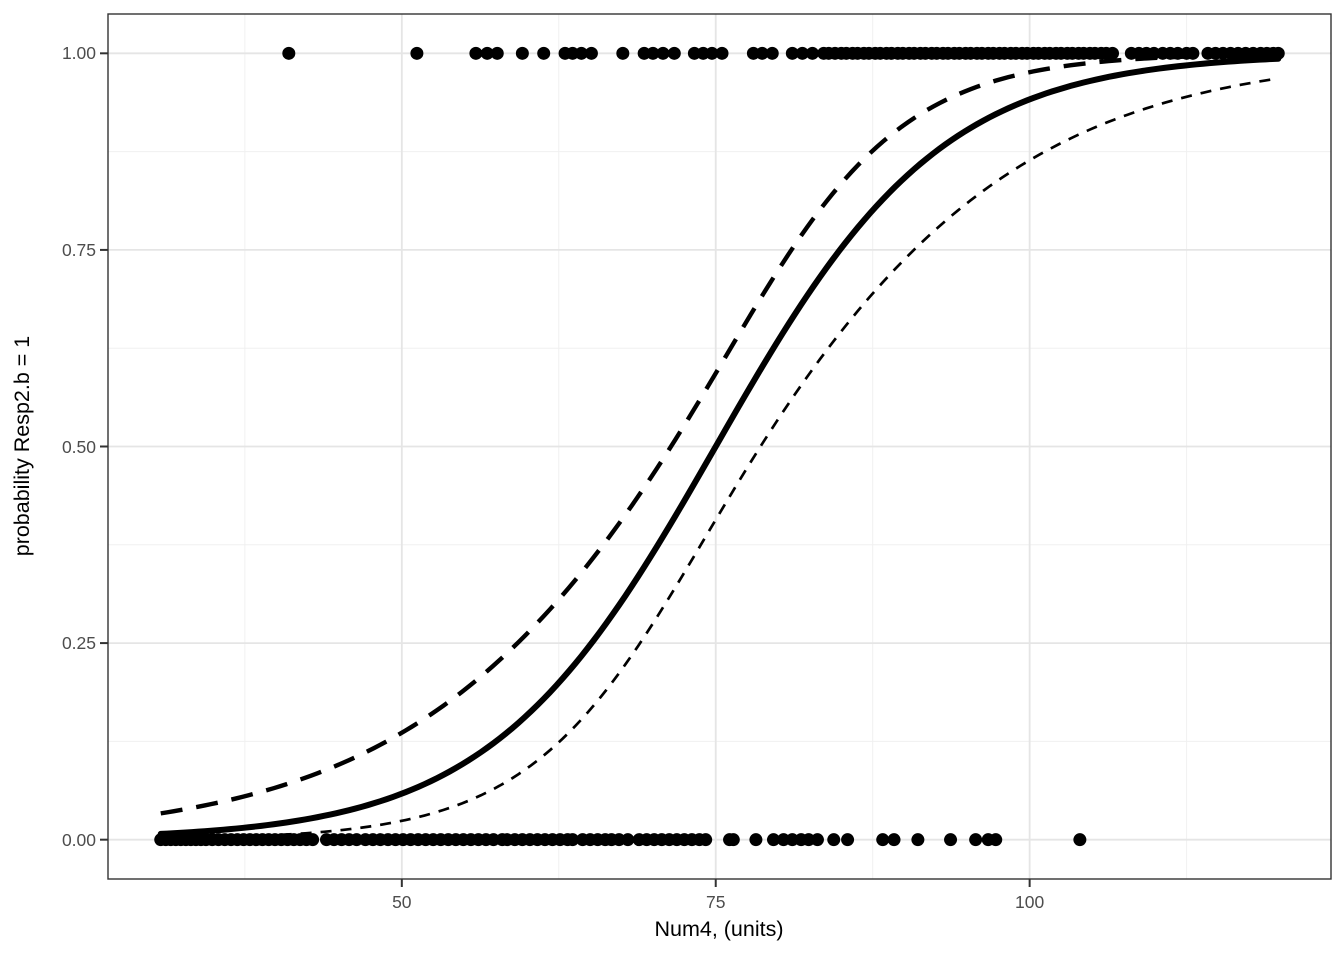 The height and width of the screenshot is (960, 1344). I want to click on y-axis-tick-label: 0.25, so click(78, 643).